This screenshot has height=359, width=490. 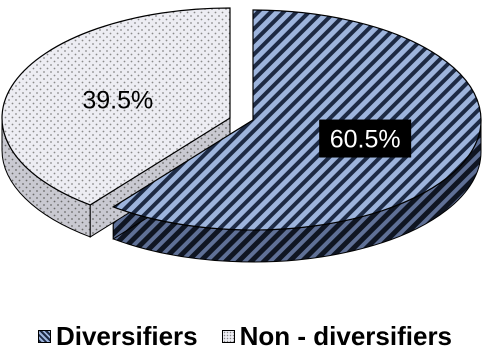 I want to click on legend-swatch-non-diversifiers, so click(x=228, y=336).